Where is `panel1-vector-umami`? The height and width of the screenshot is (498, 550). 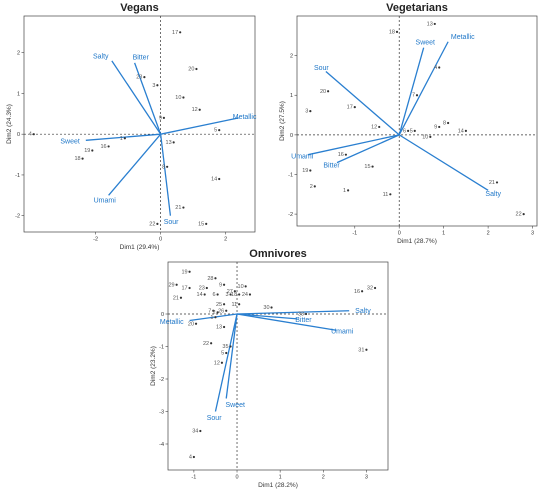
panel1-vector-umami is located at coordinates (135, 164).